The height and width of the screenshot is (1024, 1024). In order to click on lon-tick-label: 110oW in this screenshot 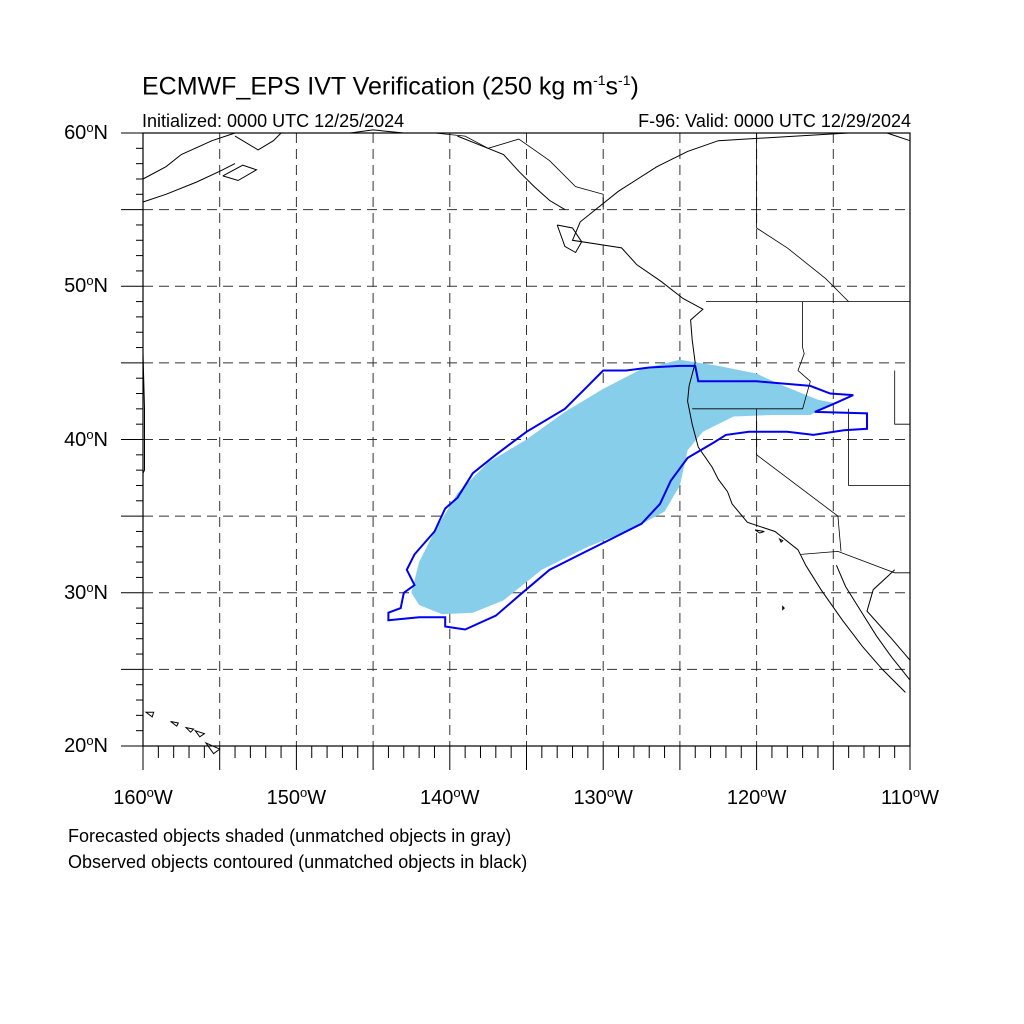, I will do `click(910, 797)`.